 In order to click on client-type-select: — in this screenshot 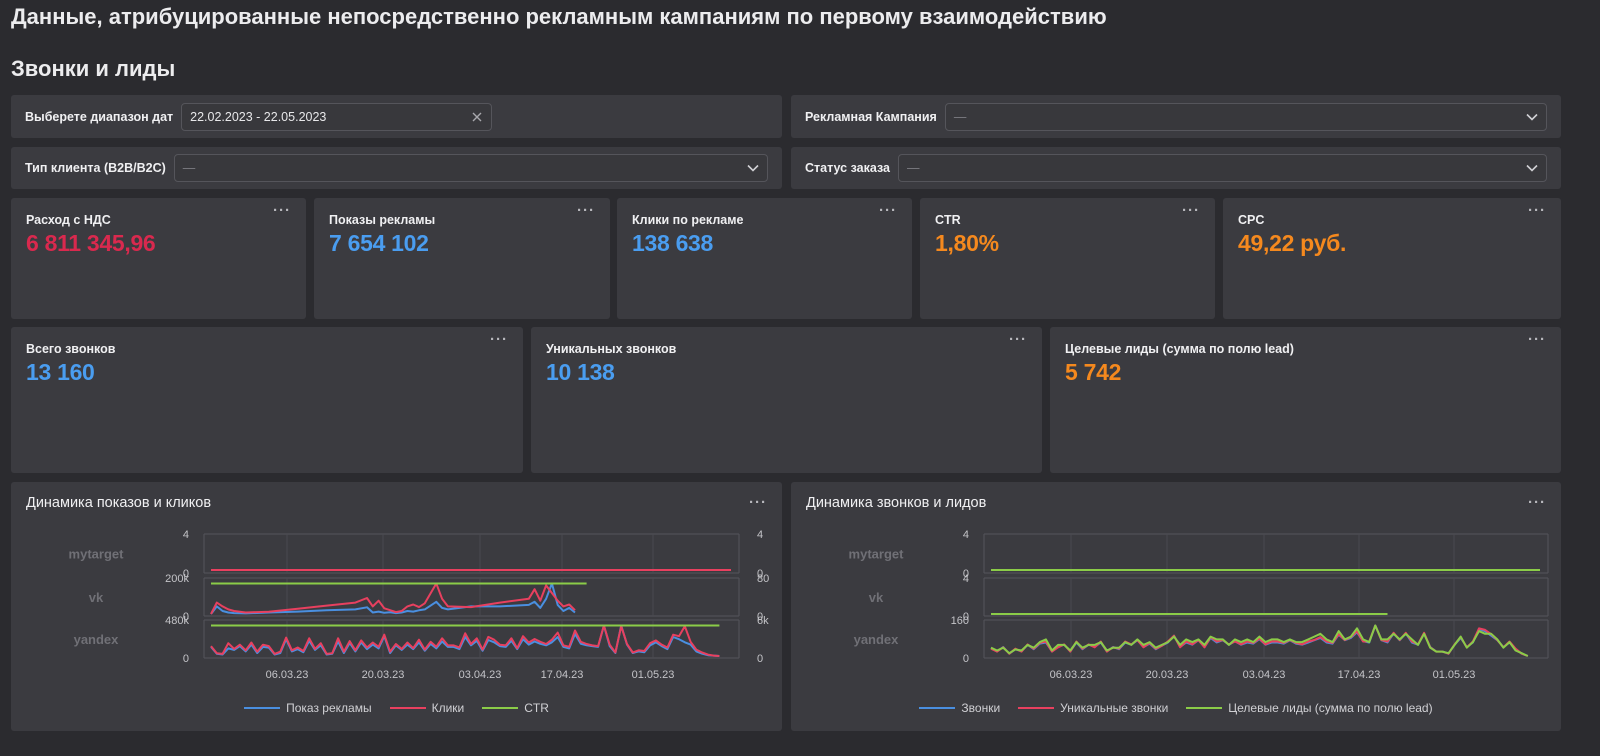, I will do `click(470, 168)`.